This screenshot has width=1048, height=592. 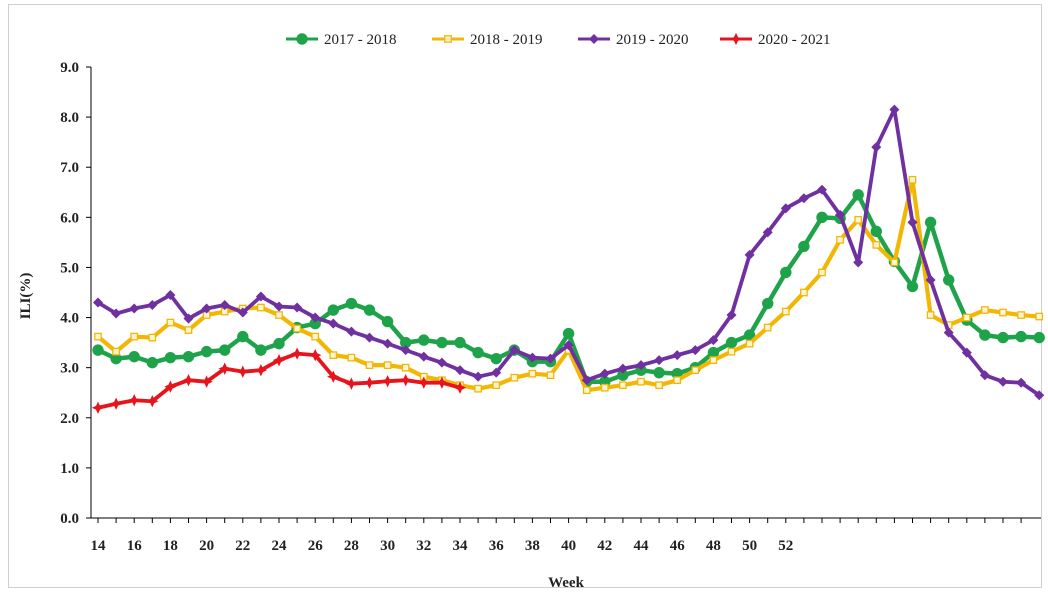 I want to click on y-axis-ticks: 0.0 1.0 2.0 3.0 4.0 5.0 6.0 7.0 8.0 9.0, so click(x=75, y=293).